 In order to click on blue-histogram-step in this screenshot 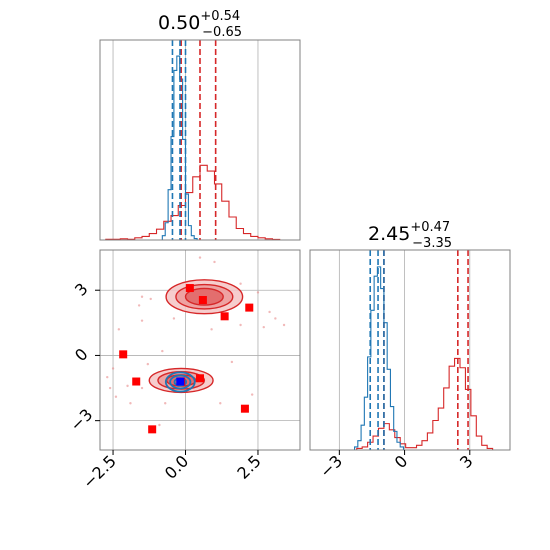, I will do `click(379, 358)`.